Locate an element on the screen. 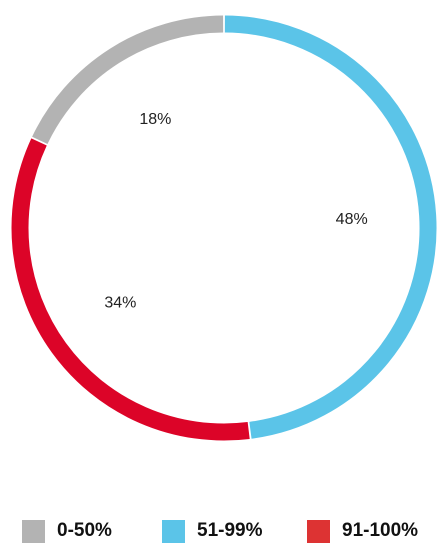  chart-legend: 0-50% 51-99% 91-100% is located at coordinates (231, 531).